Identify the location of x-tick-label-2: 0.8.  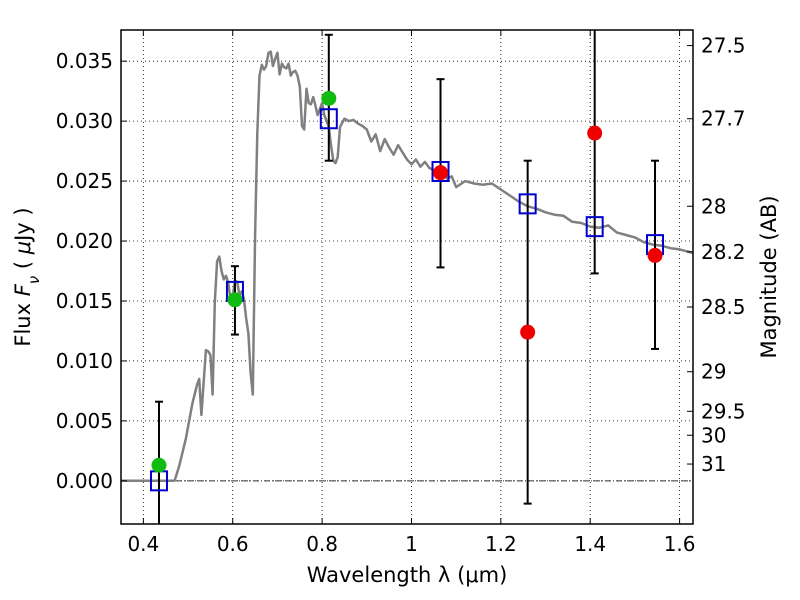
(322, 544).